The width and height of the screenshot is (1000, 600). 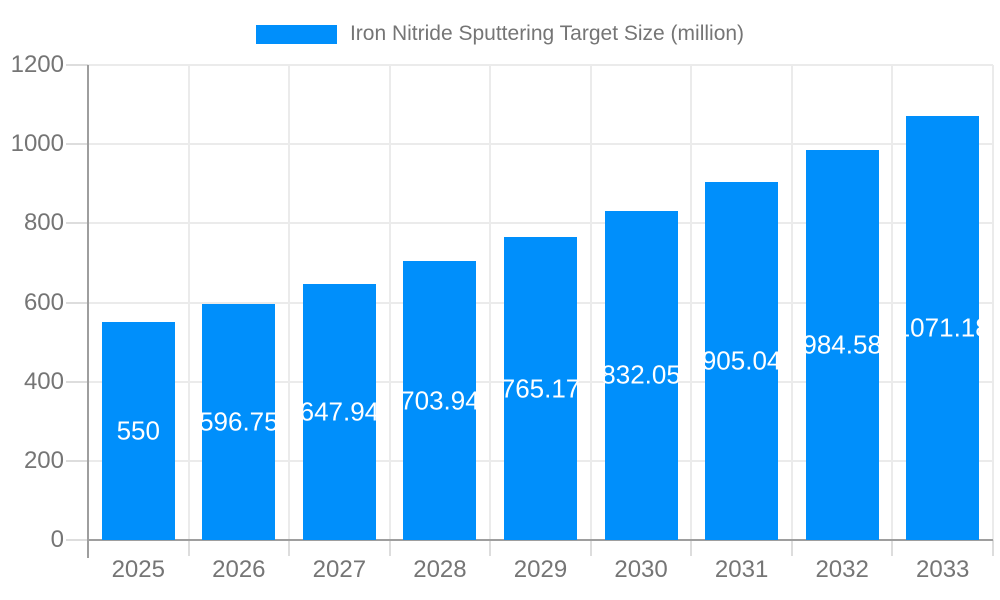 What do you see at coordinates (37, 64) in the screenshot?
I see `y-axis-label: 1200` at bounding box center [37, 64].